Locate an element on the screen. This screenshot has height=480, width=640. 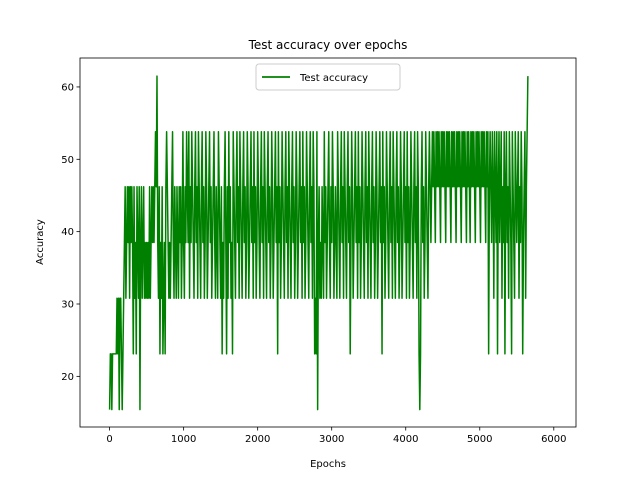
x-tick-label: 4000 is located at coordinates (405, 439).